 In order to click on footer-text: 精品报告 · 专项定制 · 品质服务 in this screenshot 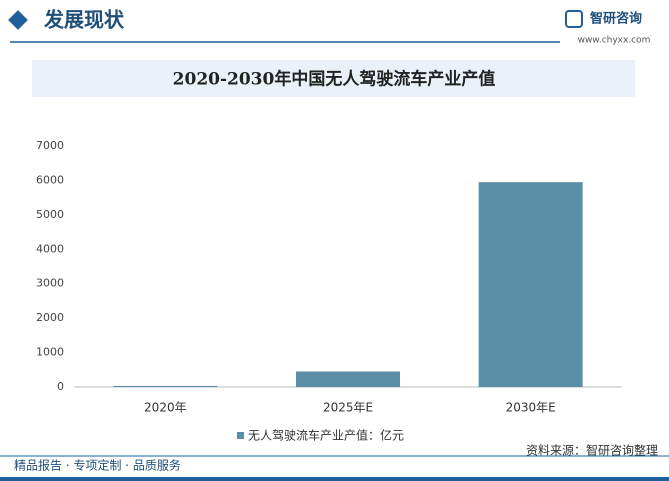, I will do `click(97, 465)`.